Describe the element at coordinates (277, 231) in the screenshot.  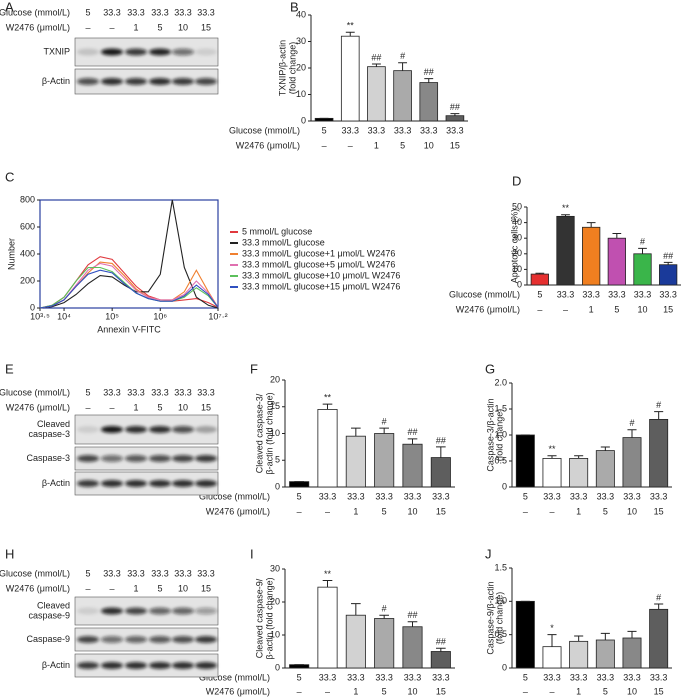
I see `legend-label: 5 mmol/L glucose` at that location.